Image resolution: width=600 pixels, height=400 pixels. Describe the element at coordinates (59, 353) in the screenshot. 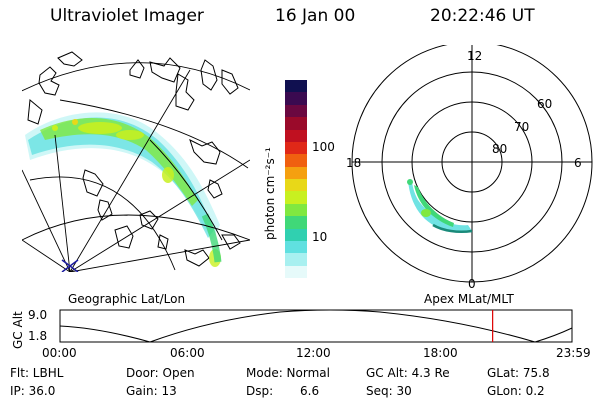

I see `time-tick-0000: 00:00` at that location.